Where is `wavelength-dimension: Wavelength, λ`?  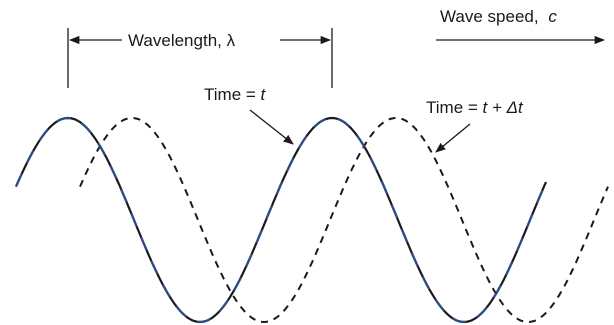 wavelength-dimension: Wavelength, λ is located at coordinates (200, 58).